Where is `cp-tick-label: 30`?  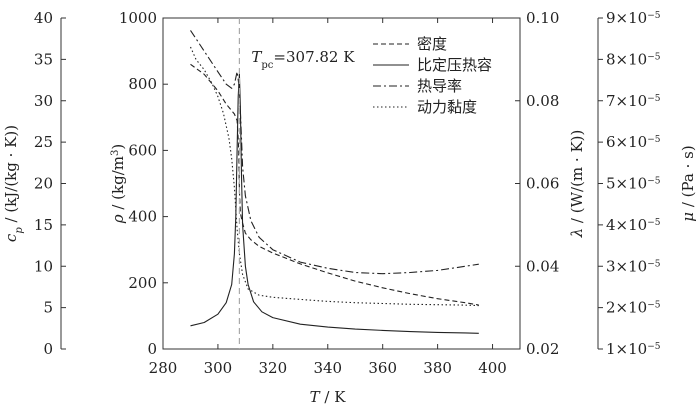
cp-tick-label: 30 is located at coordinates (43, 101).